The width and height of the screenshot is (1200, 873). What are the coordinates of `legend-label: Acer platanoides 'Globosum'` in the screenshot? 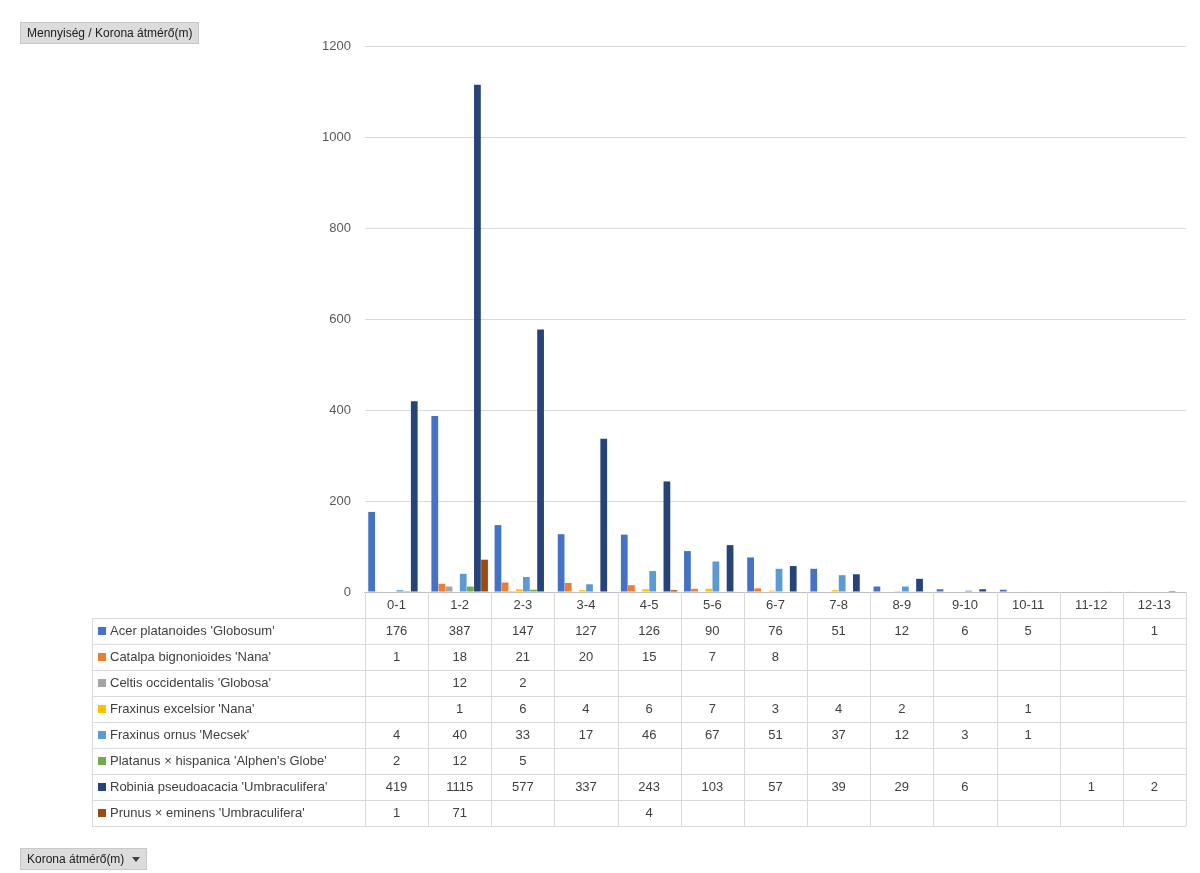 It's located at (192, 630).